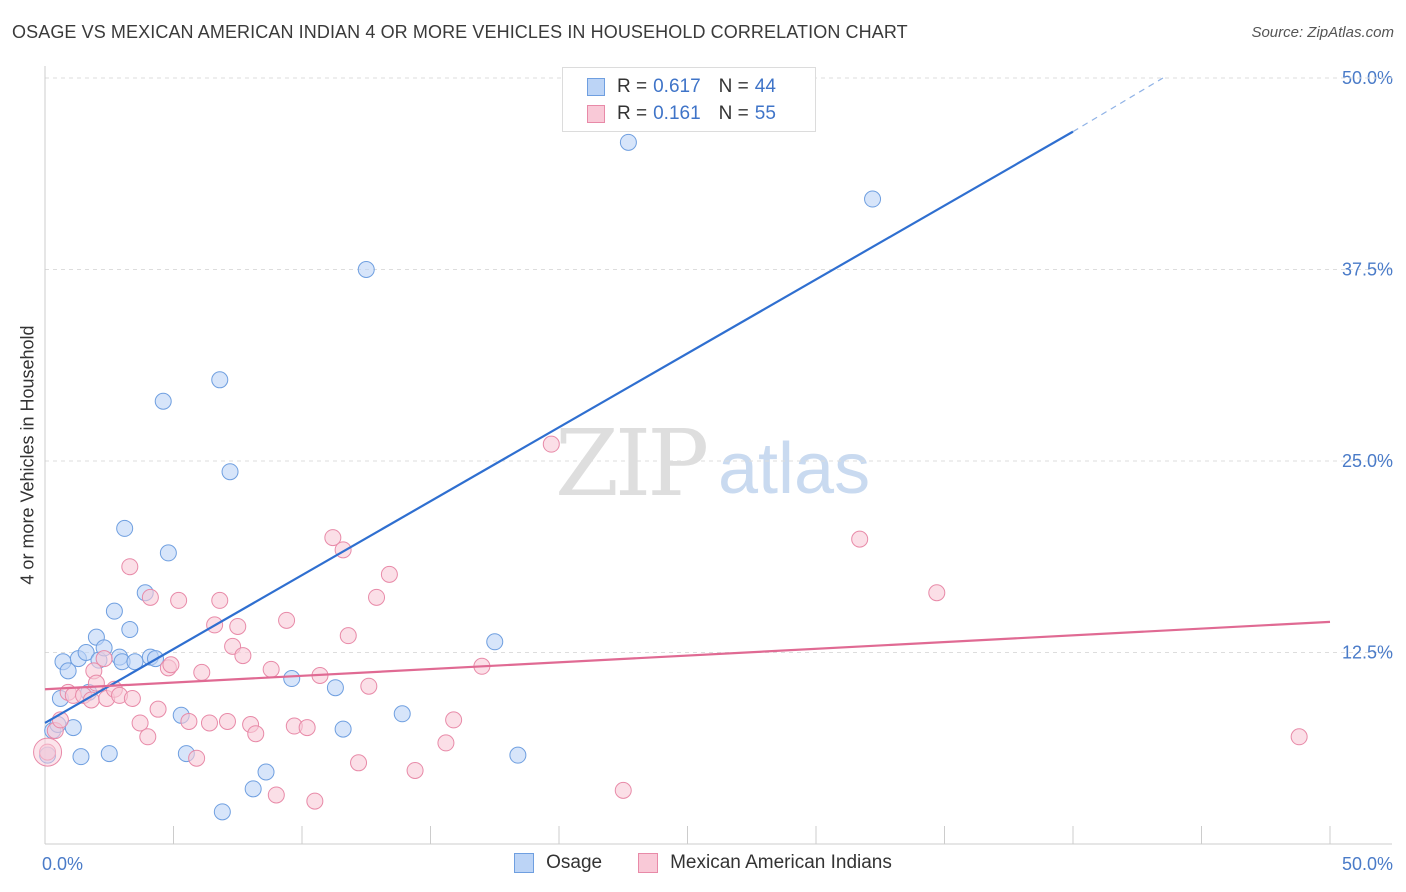 This screenshot has width=1406, height=892. I want to click on osage-trend-extension, so click(1118, 105).